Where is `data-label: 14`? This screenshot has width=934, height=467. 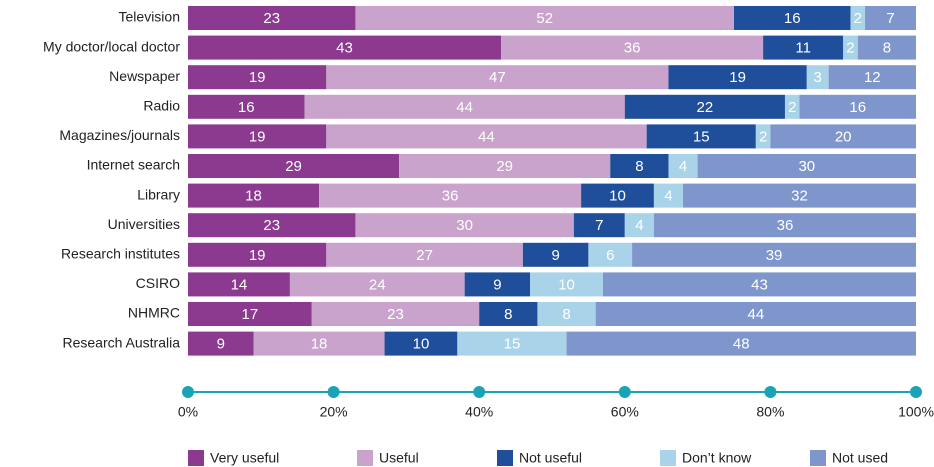
data-label: 14 is located at coordinates (239, 284).